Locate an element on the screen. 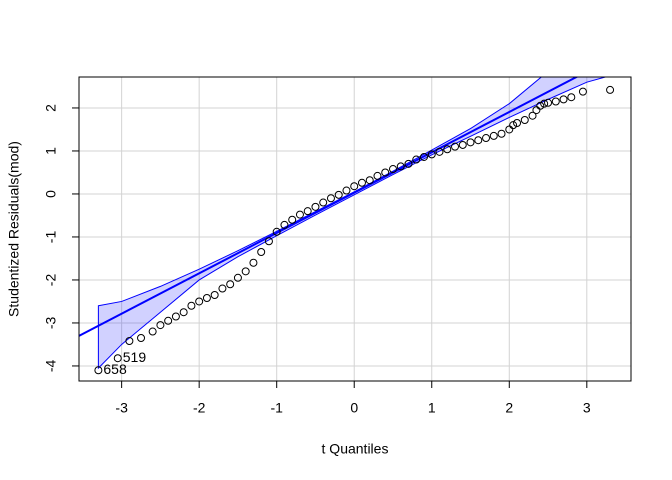 The image size is (672, 480). x-tick-label: 3 is located at coordinates (587, 408).